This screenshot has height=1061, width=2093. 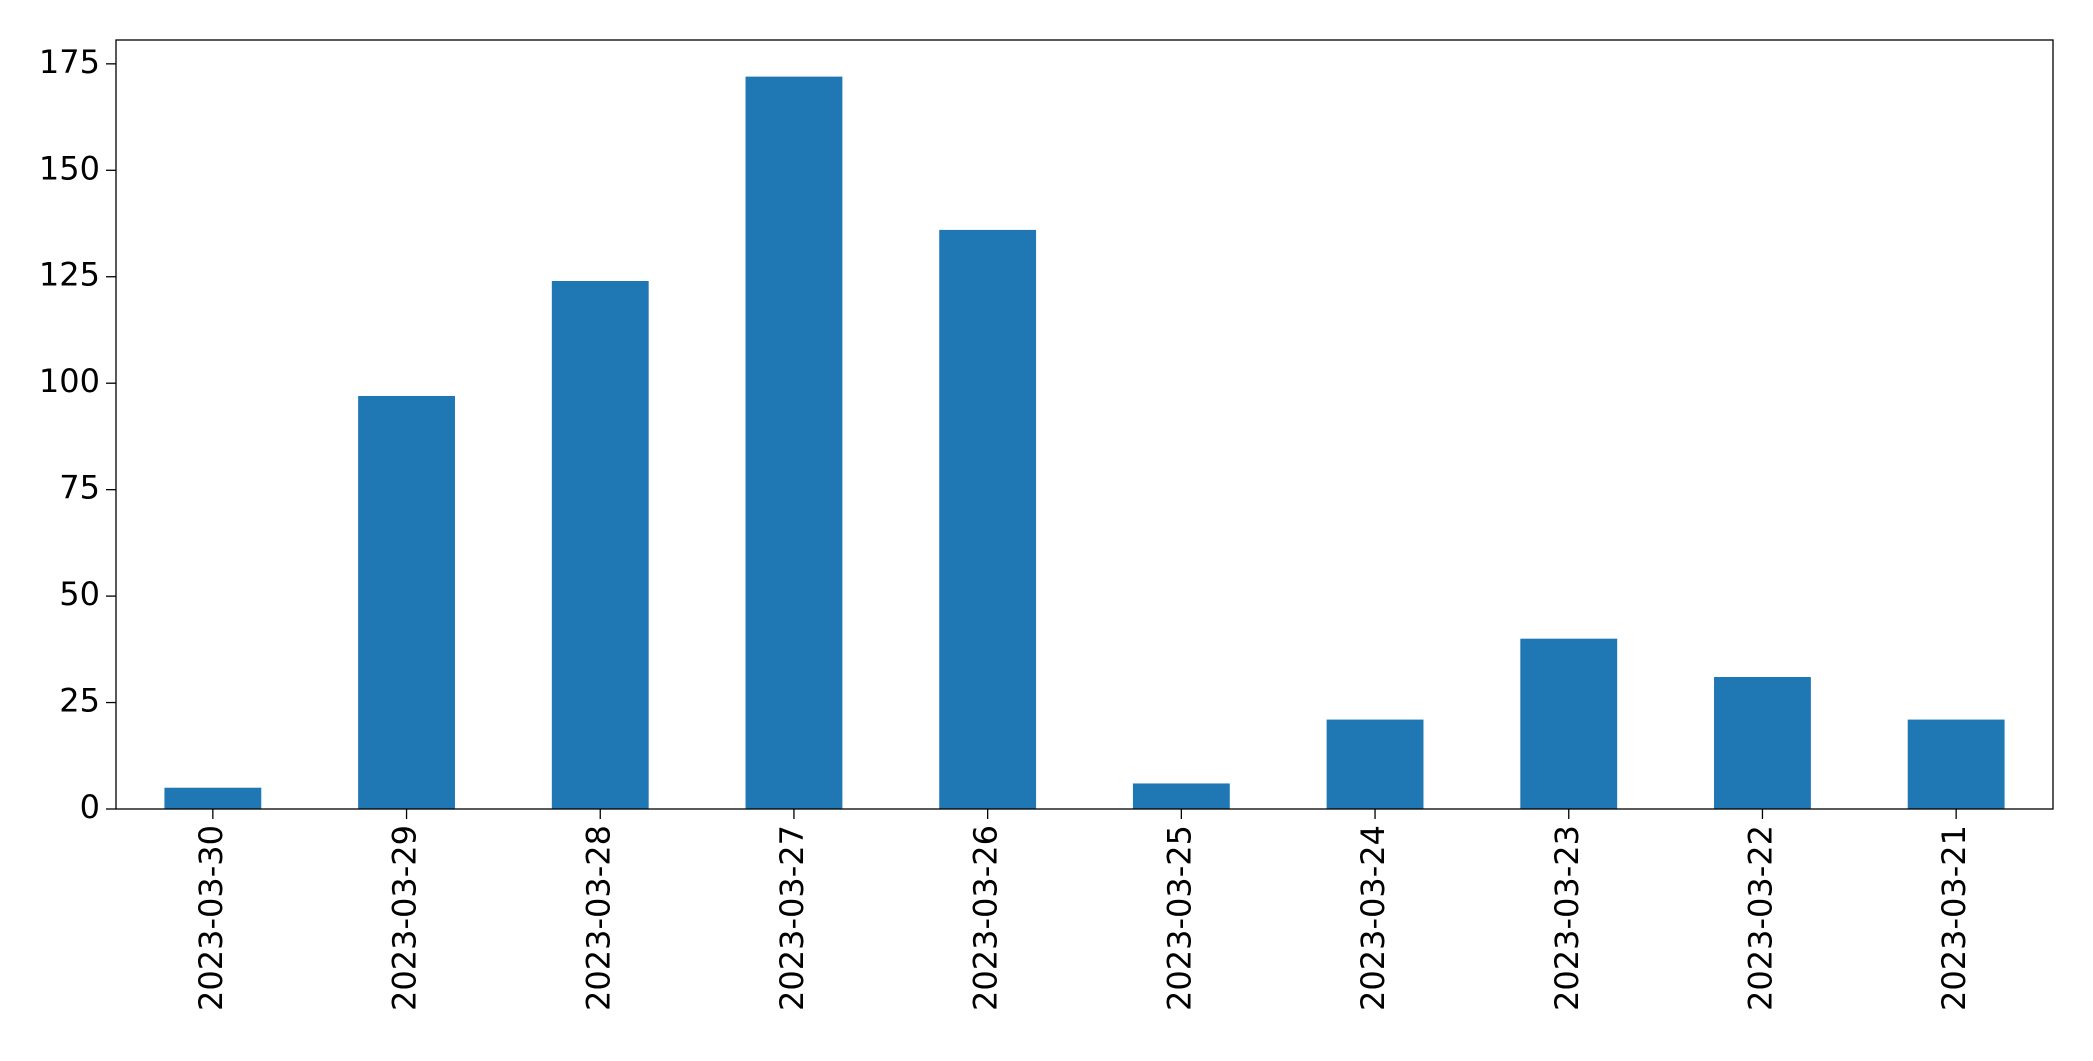 I want to click on x-tick-label: 2023-03-23, so click(x=1567, y=918).